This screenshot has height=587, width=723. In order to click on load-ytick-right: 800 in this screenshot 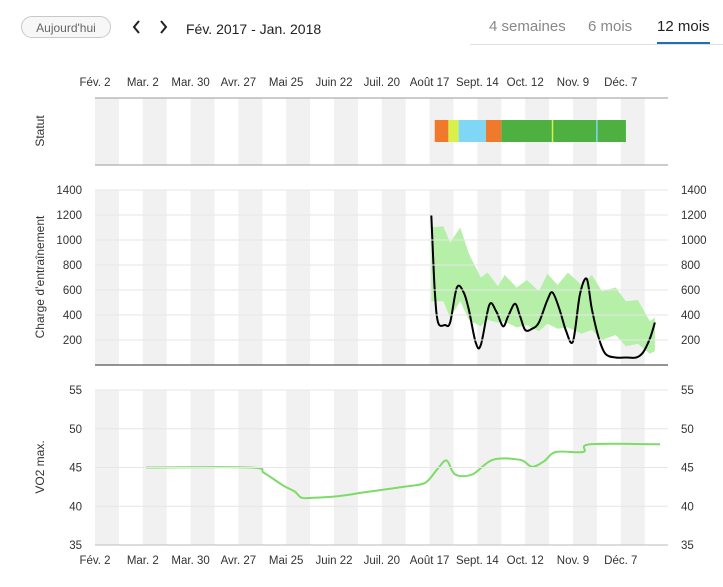, I will do `click(690, 266)`.